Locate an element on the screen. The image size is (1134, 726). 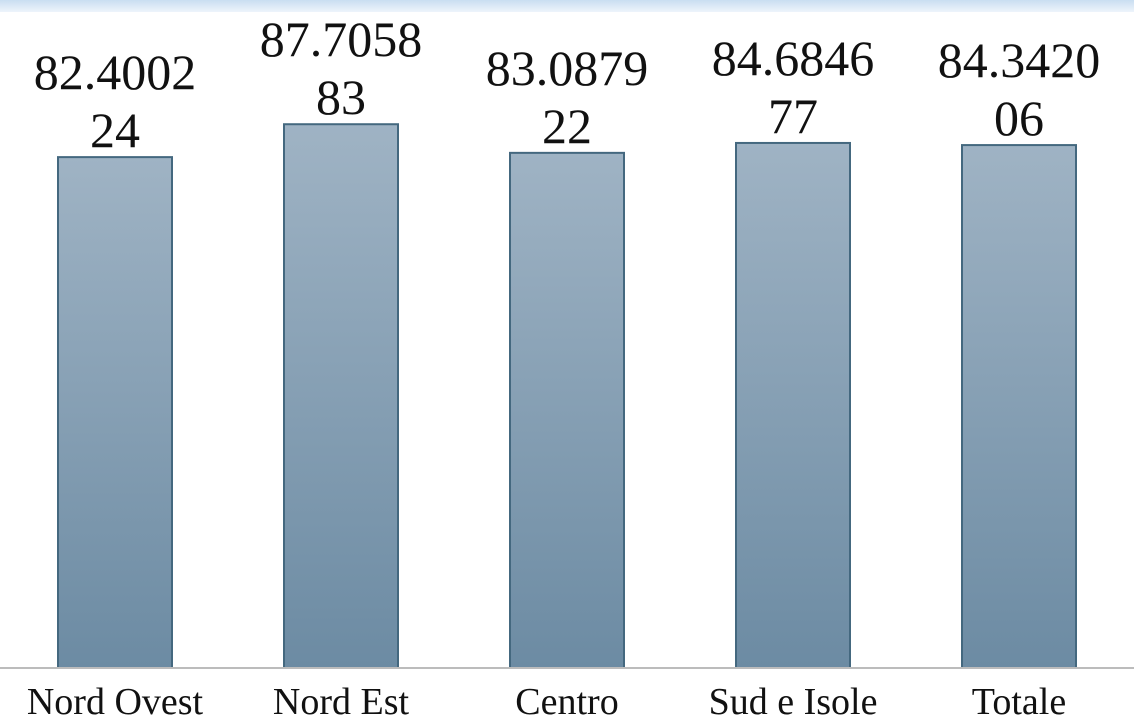
category-label: Nord Ovest is located at coordinates (115, 702).